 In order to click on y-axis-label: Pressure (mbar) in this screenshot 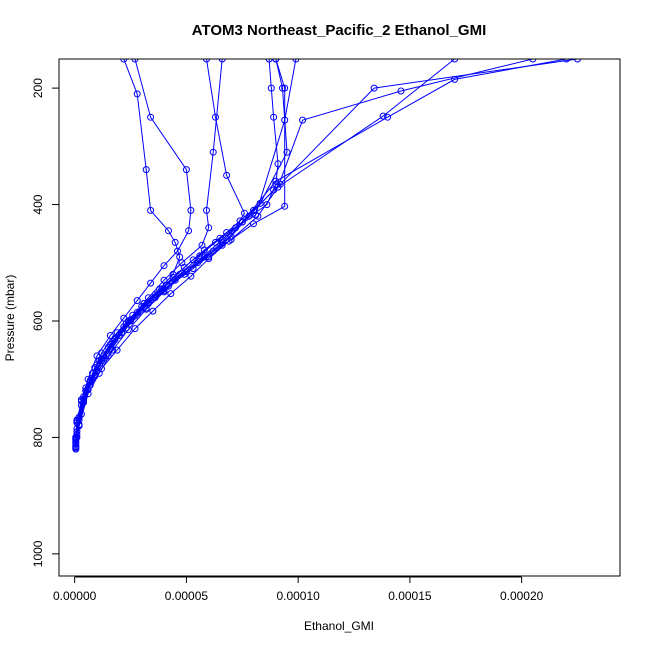, I will do `click(10, 318)`.